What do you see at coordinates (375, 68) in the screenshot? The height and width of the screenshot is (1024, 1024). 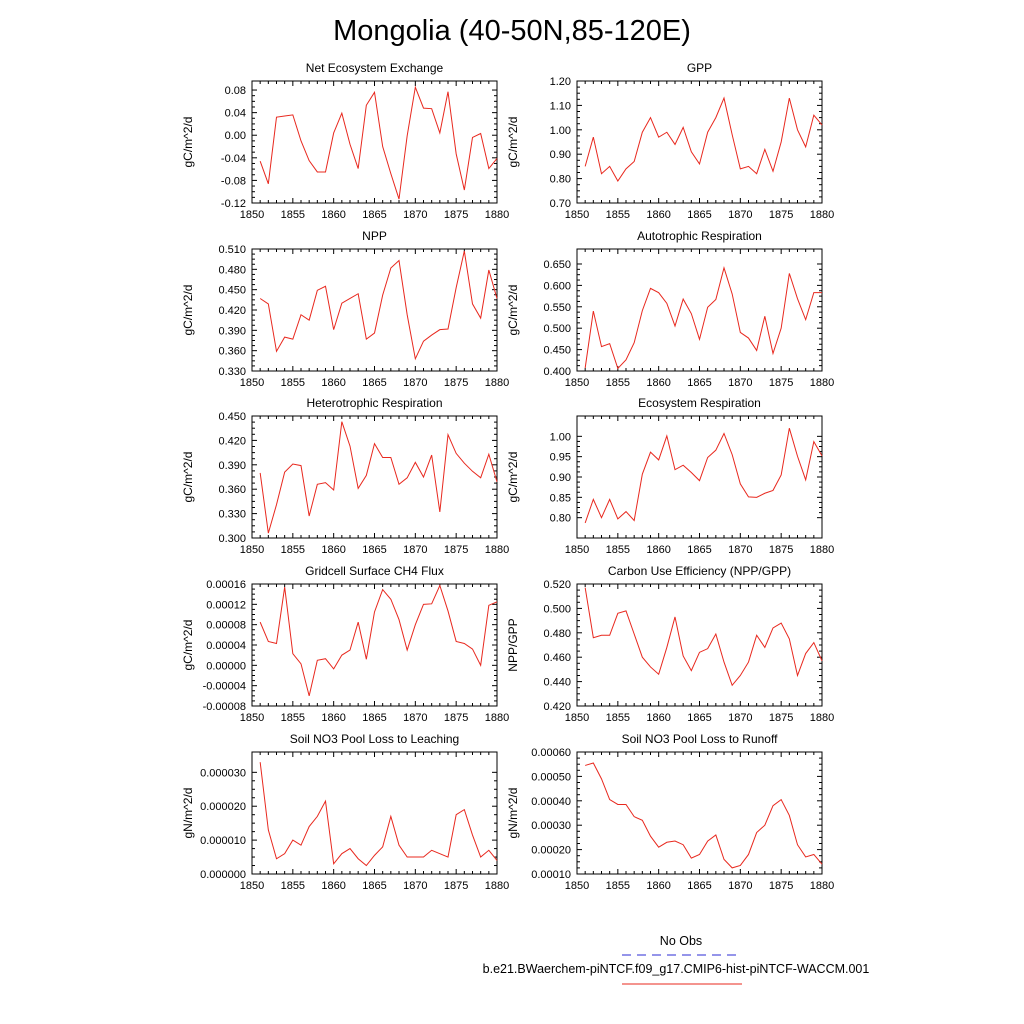 I see `panel-title: Net Ecosystem Exchange` at bounding box center [375, 68].